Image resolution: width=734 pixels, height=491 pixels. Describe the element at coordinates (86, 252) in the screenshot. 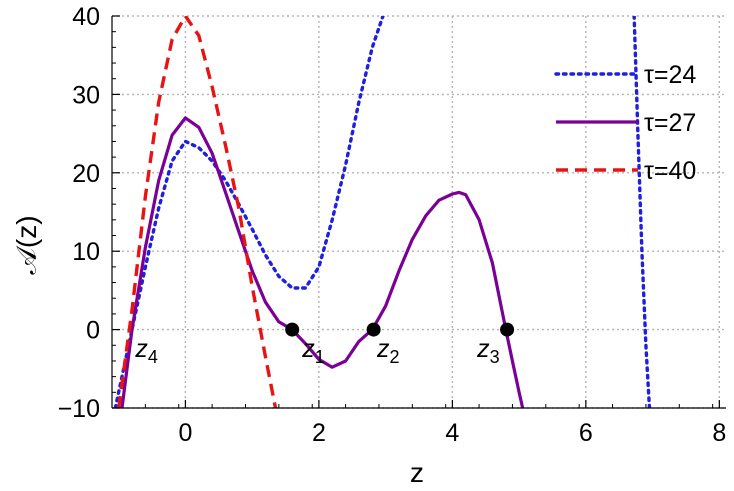

I see `y-tick-label: 10` at that location.